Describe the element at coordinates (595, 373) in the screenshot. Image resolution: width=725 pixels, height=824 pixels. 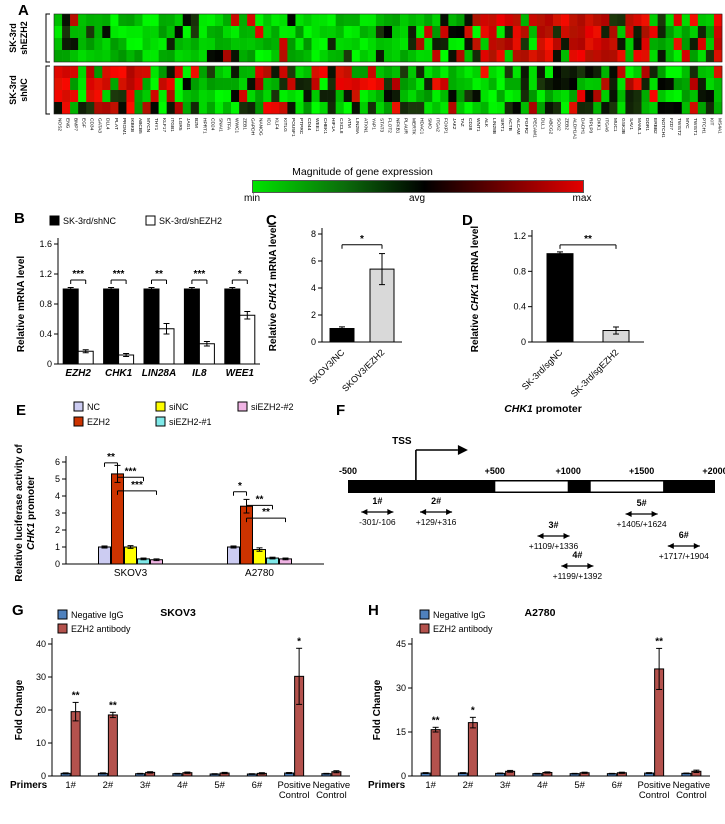
I see `svg-text: SK-3rd/sgEZH2` at that location.